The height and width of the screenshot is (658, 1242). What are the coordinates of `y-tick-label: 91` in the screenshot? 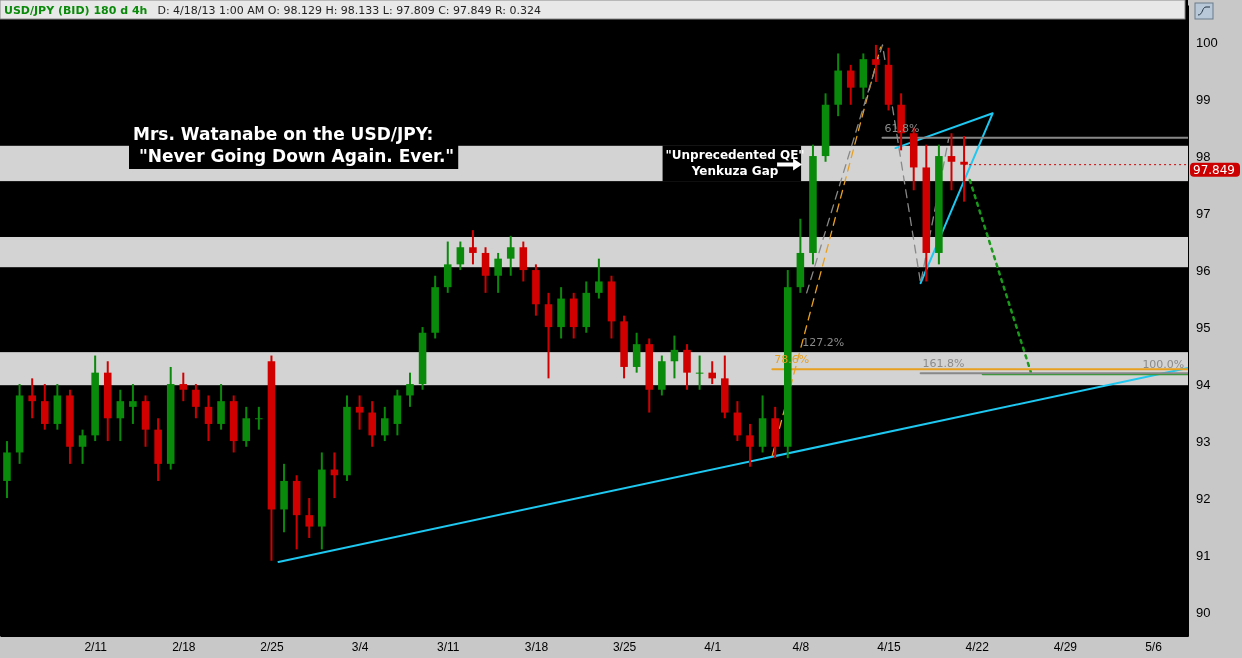 It's located at (1203, 555).